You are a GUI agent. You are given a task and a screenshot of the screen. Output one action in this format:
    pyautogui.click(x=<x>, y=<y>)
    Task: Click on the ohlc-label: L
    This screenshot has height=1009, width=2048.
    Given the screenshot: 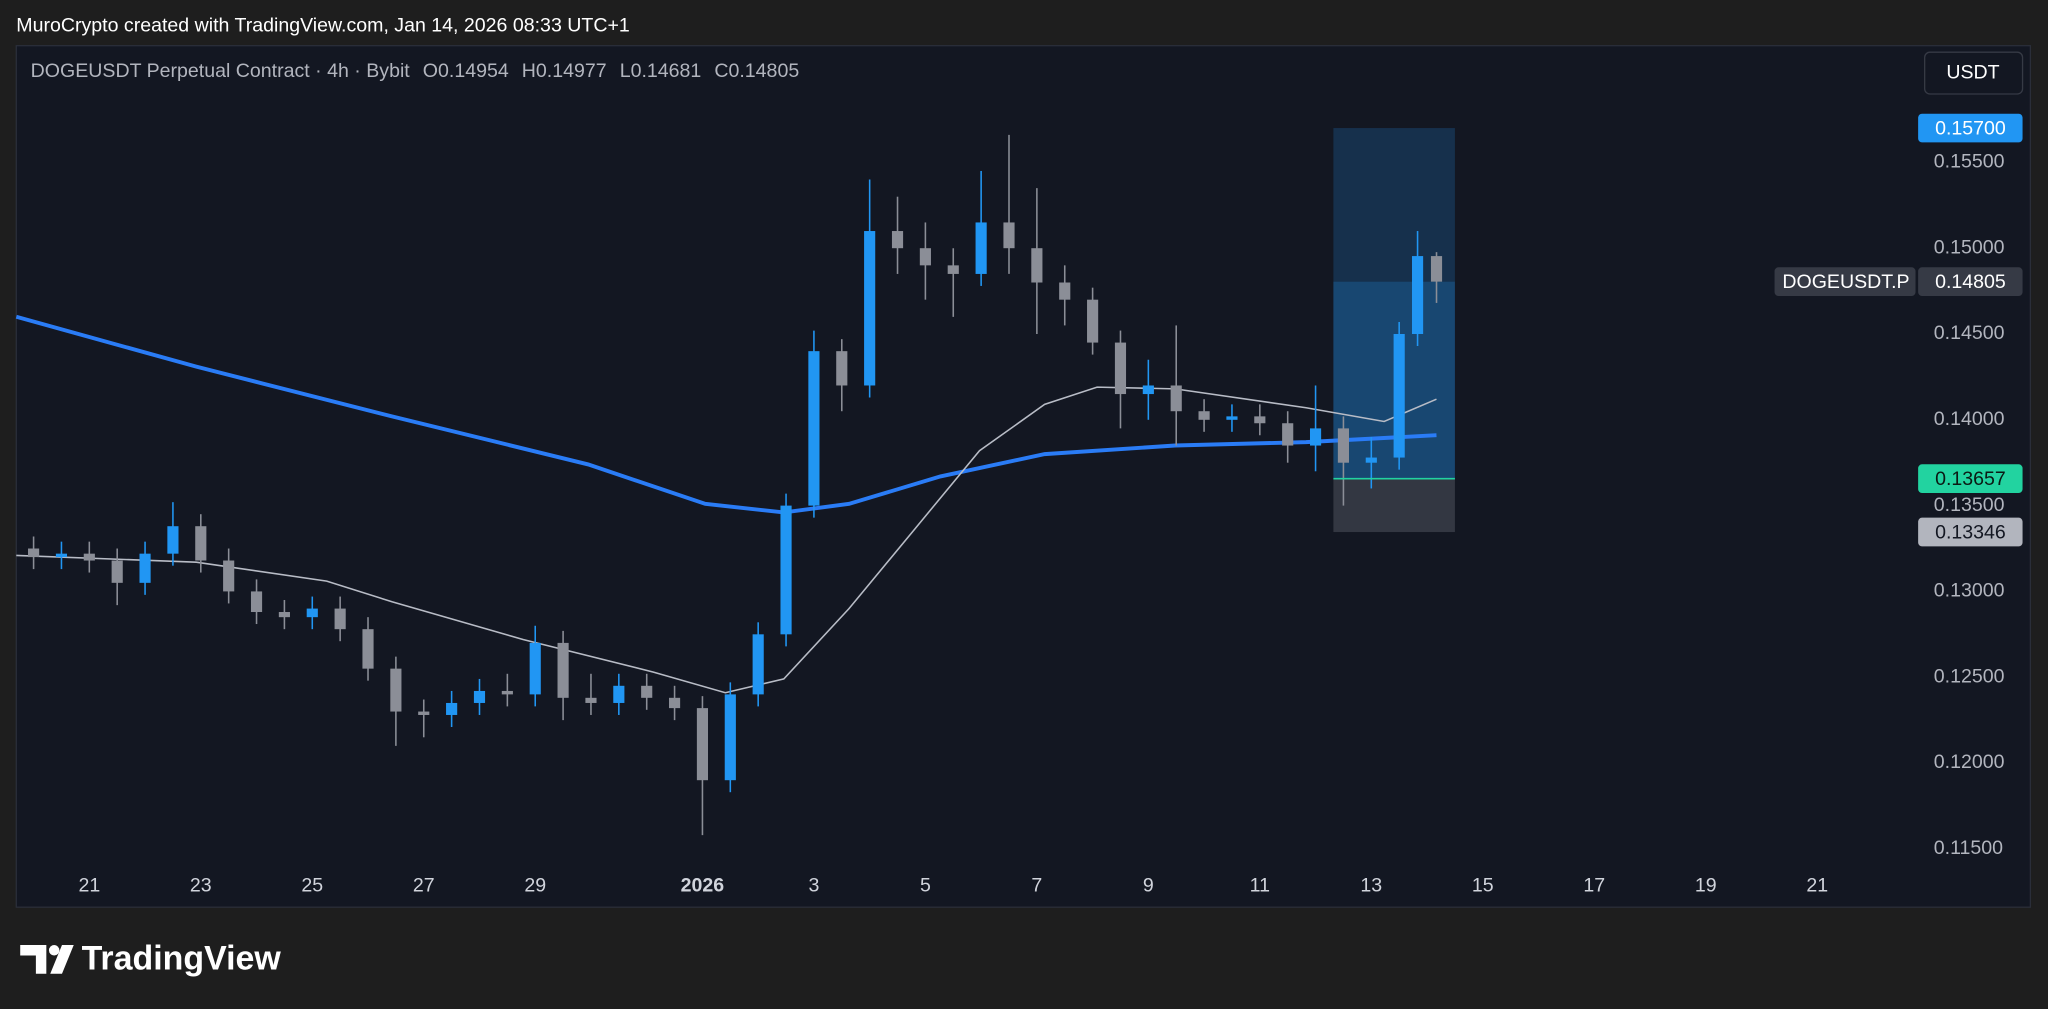 What is the action you would take?
    pyautogui.click(x=625, y=71)
    